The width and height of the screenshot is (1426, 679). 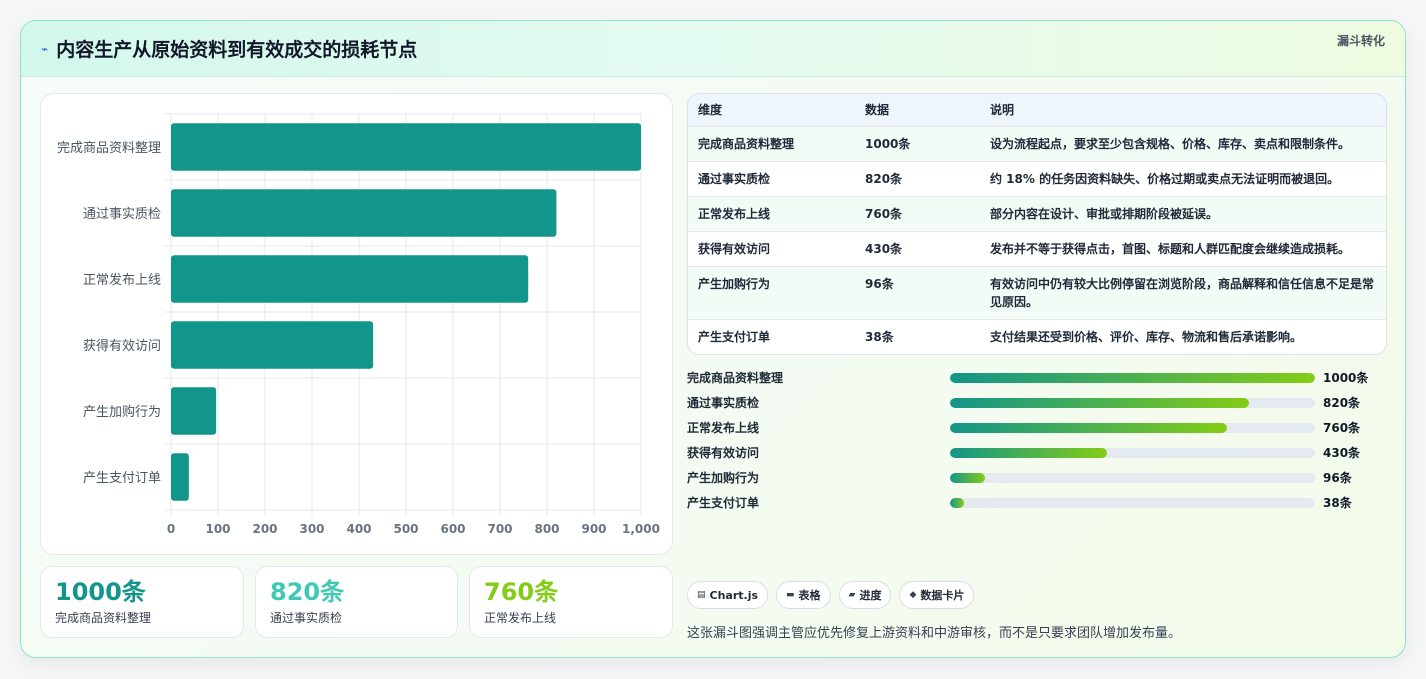 I want to click on table-cell: 发布并不等于获得点击，首图、标题和人群匹配度会继续造成损耗。, so click(x=1183, y=248).